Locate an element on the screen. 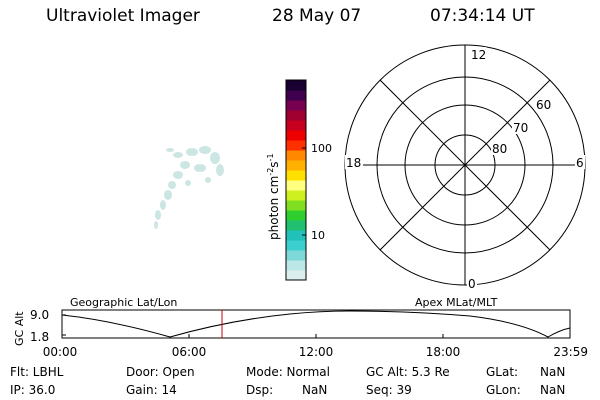  timeline-frame is located at coordinates (316, 324).